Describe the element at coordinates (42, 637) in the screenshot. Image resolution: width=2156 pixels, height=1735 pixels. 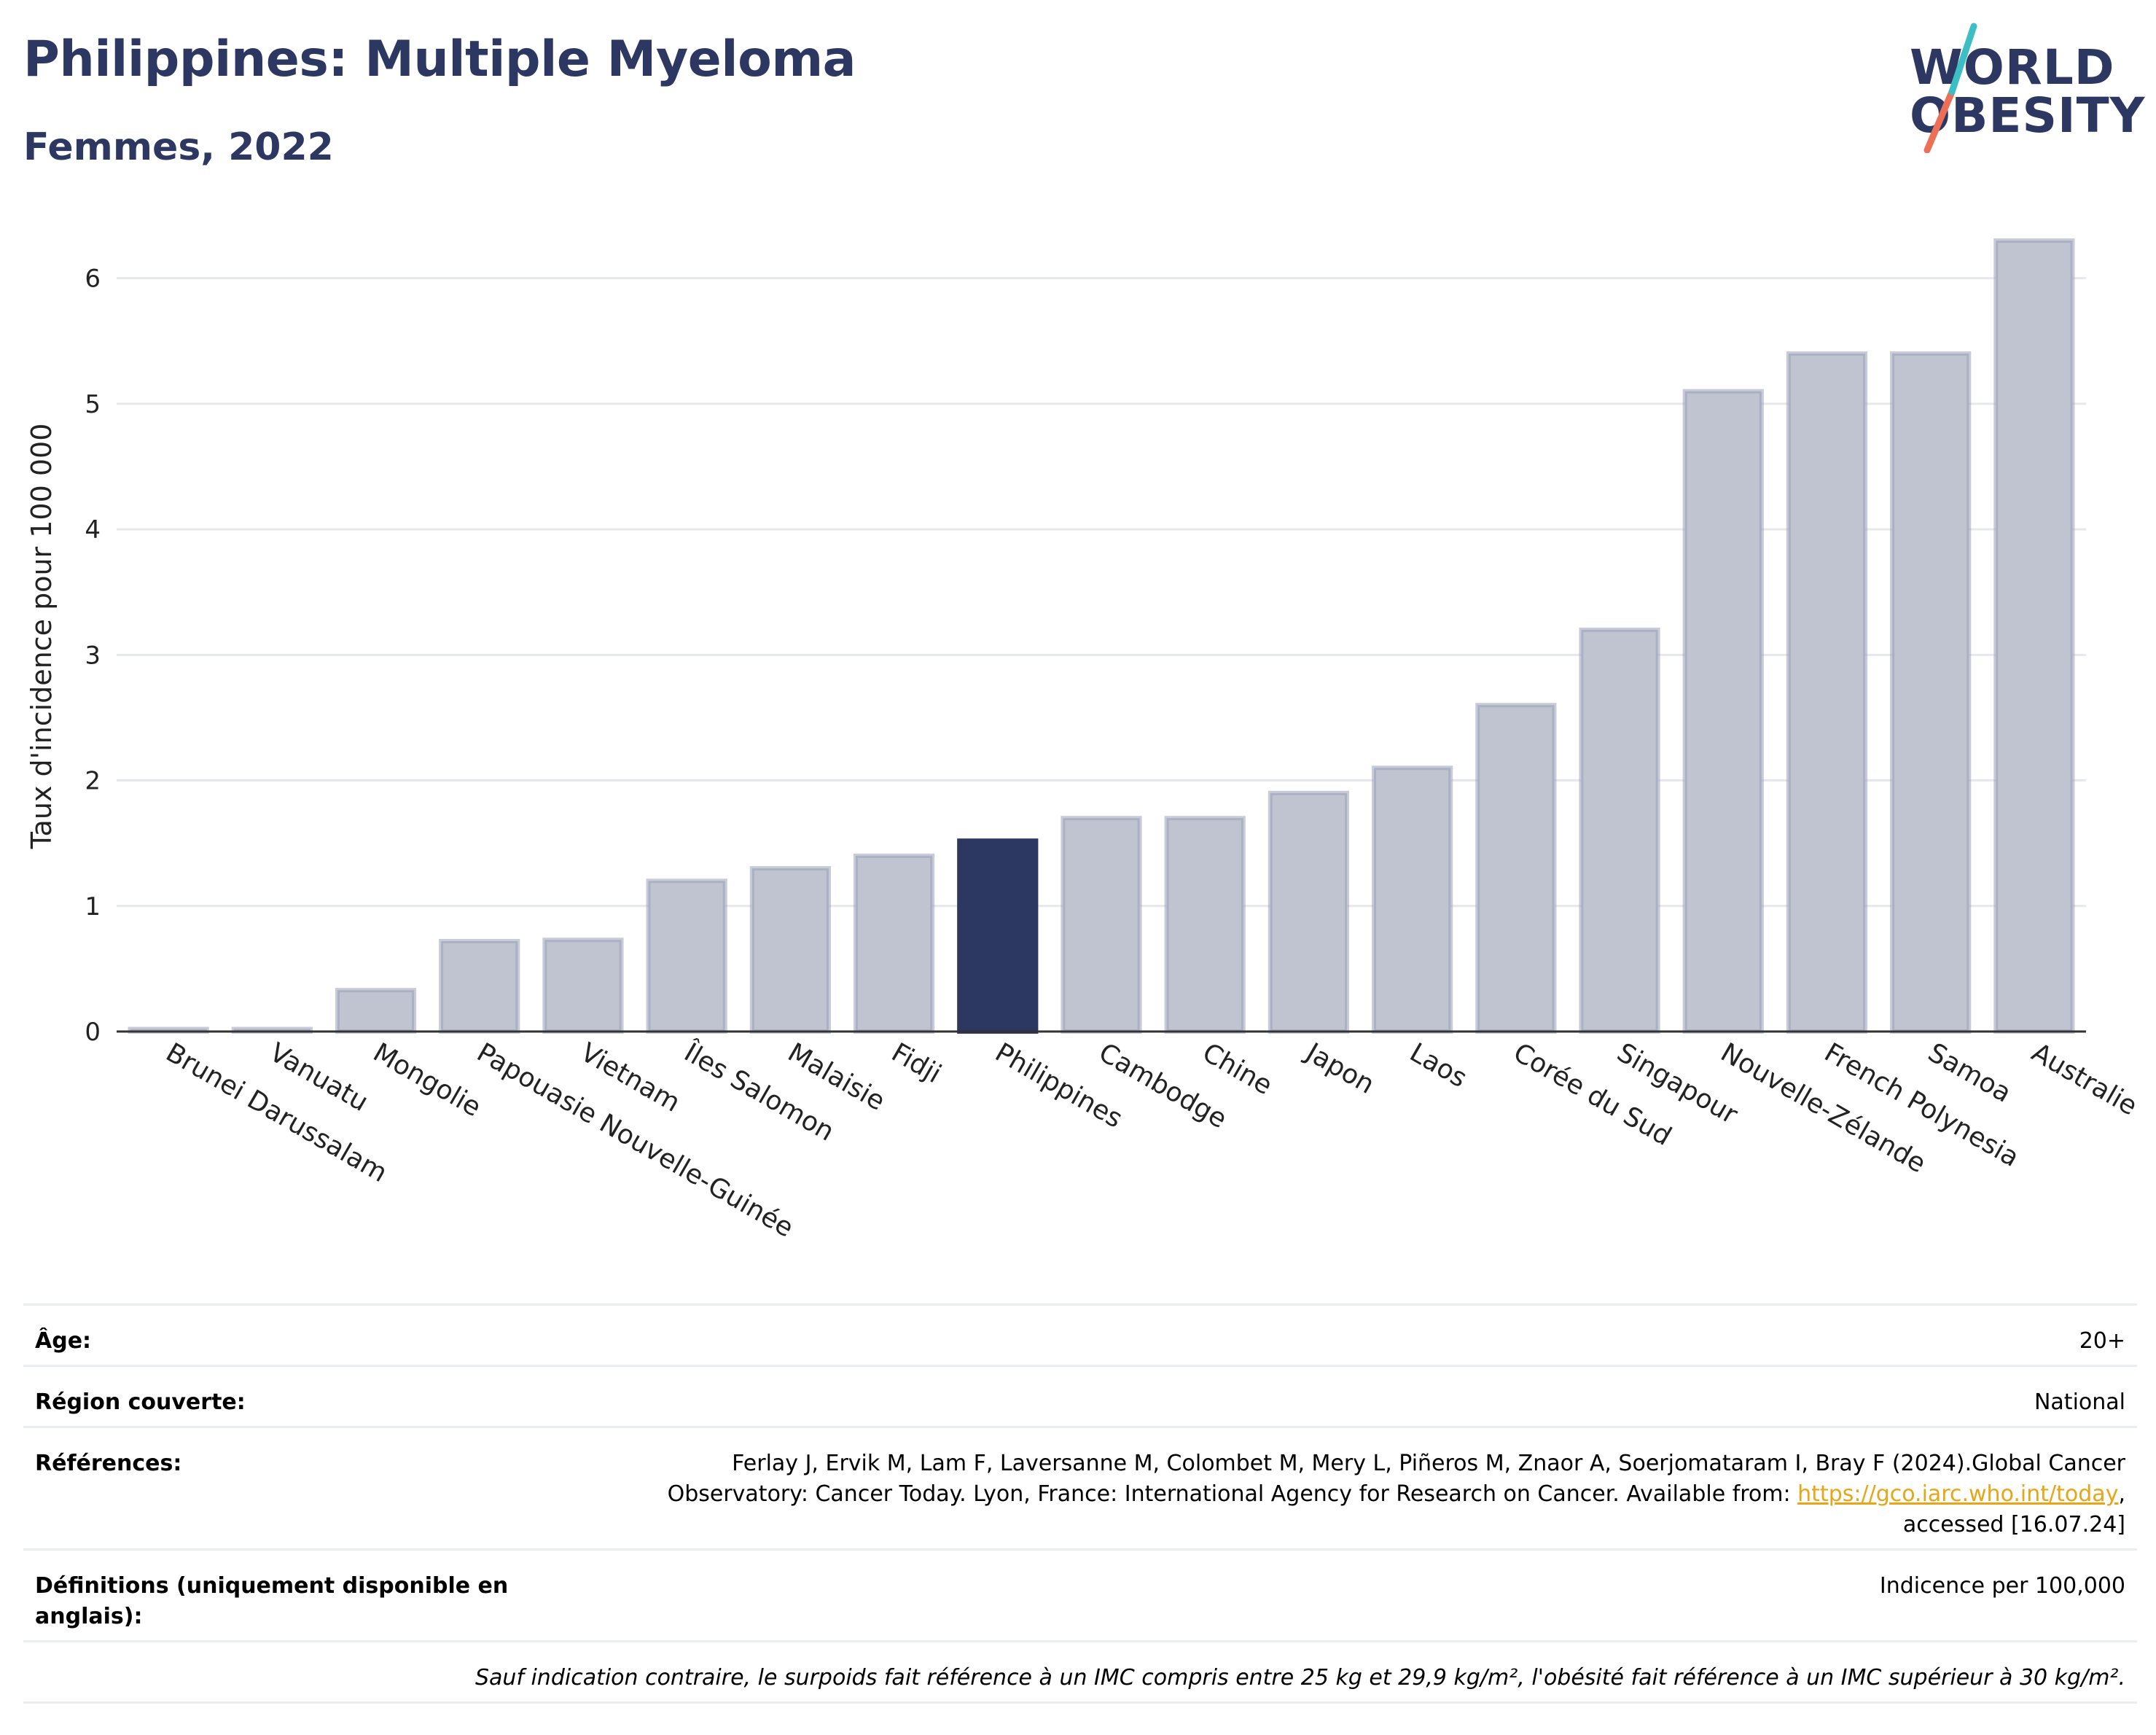
I see `y-axis-label: Taux d'incidence pour 100 000` at that location.